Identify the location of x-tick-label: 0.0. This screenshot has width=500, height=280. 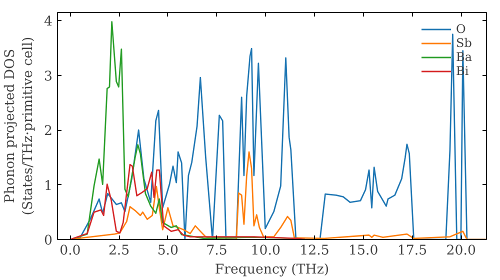
(70, 251).